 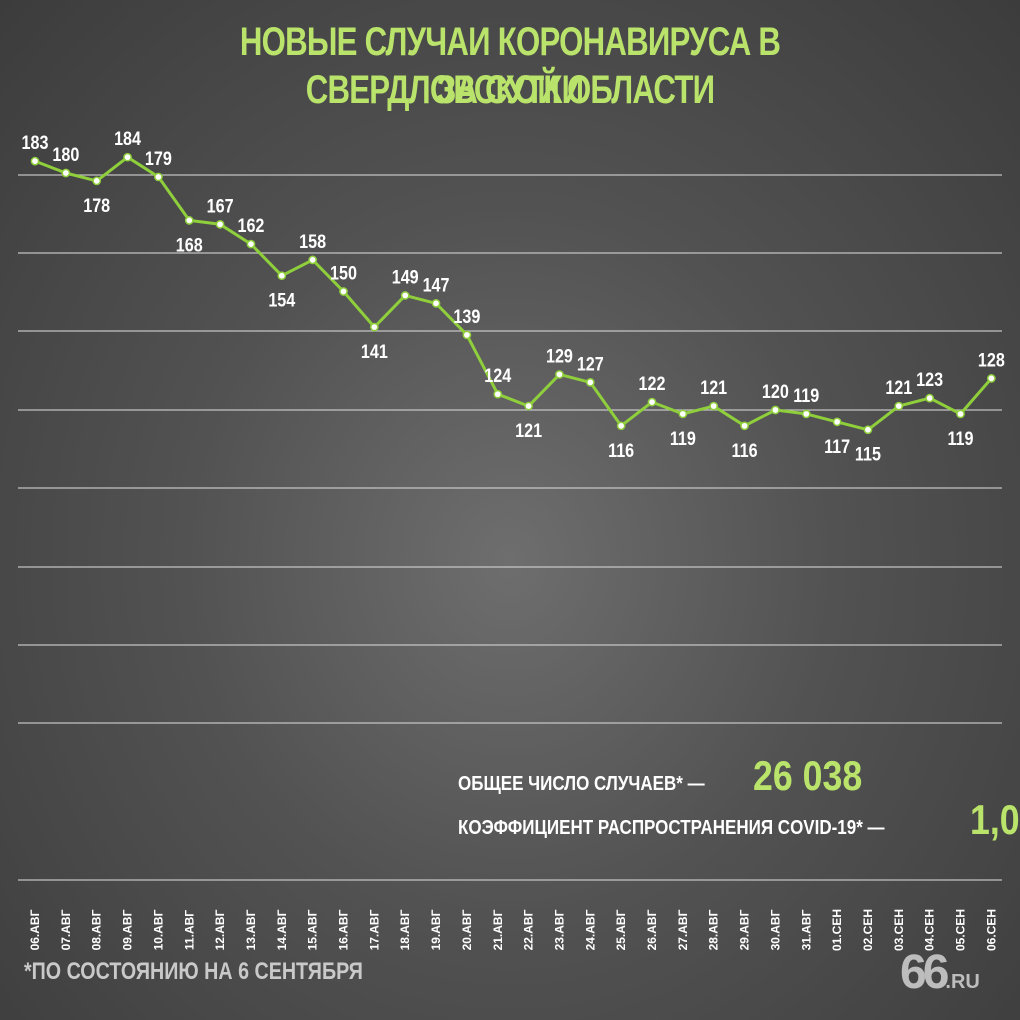 I want to click on x-tick-label: 01.СЕН, so click(x=837, y=930).